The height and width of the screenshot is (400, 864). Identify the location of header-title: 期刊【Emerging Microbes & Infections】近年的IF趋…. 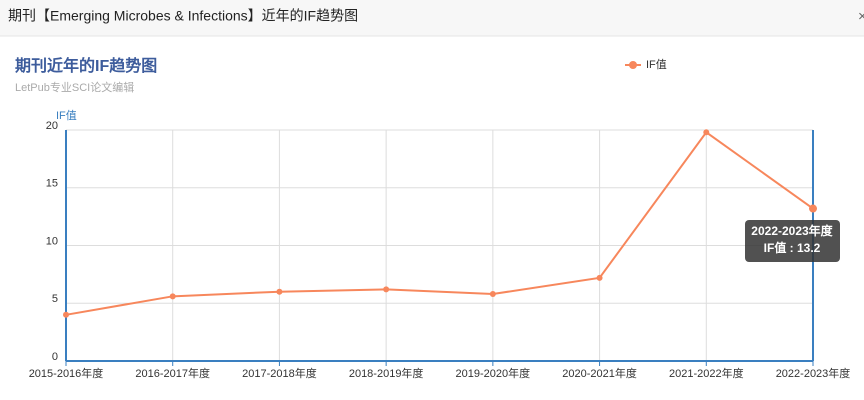
(183, 16).